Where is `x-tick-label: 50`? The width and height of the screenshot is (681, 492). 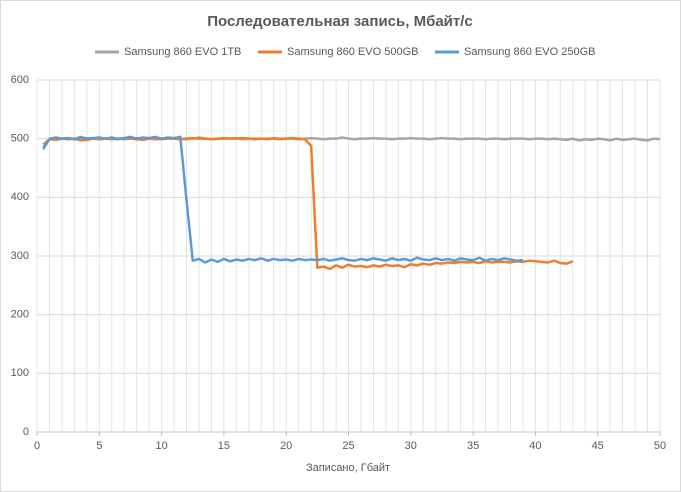 x-tick-label: 50 is located at coordinates (660, 446).